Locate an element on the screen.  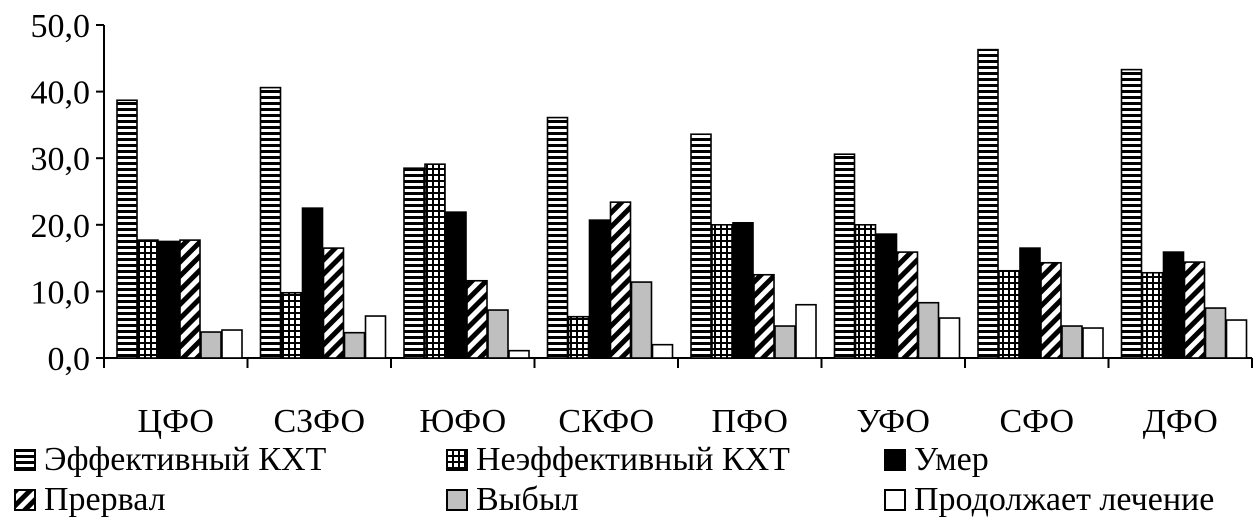
legend-item-interrupted: Прервал is located at coordinates (90, 500).